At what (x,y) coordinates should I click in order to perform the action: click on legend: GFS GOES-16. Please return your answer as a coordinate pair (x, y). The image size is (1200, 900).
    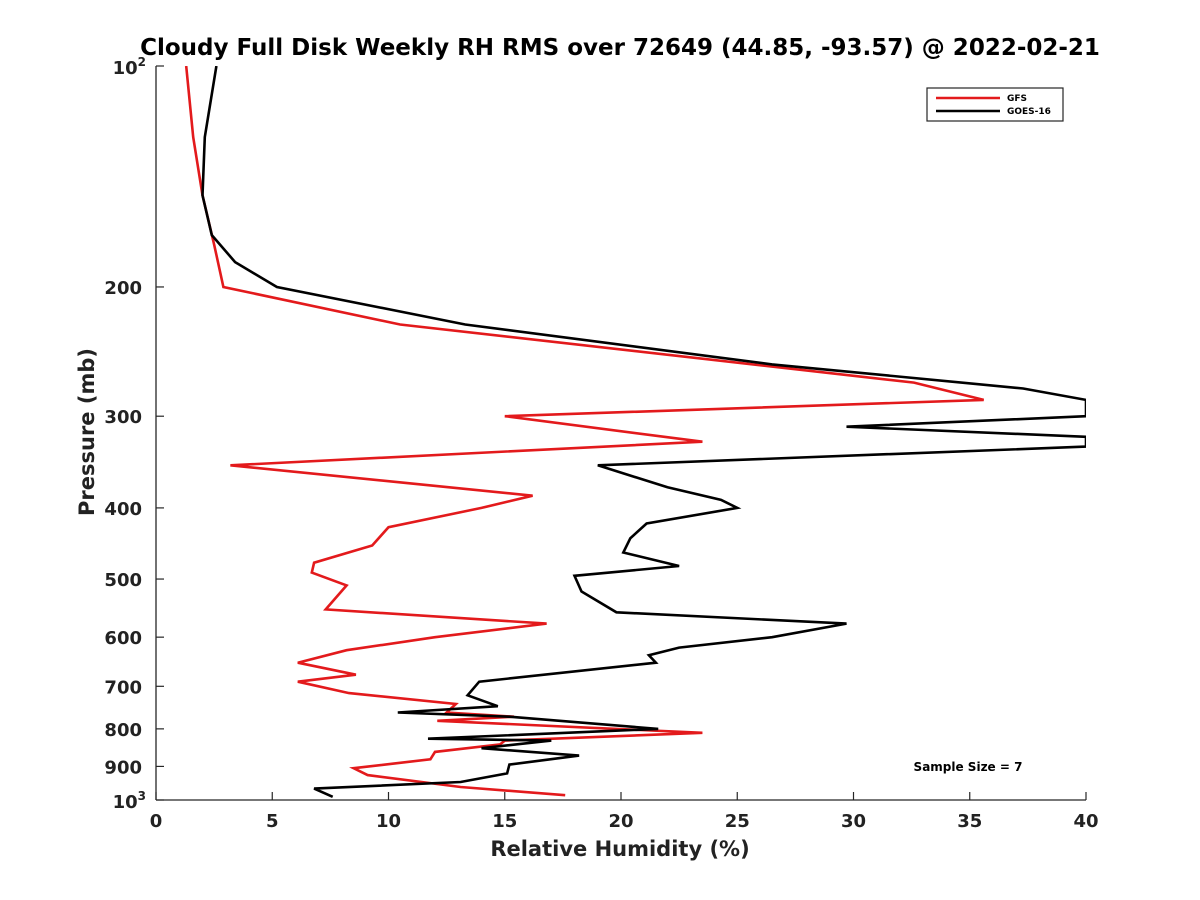
    Looking at the image, I should click on (995, 104).